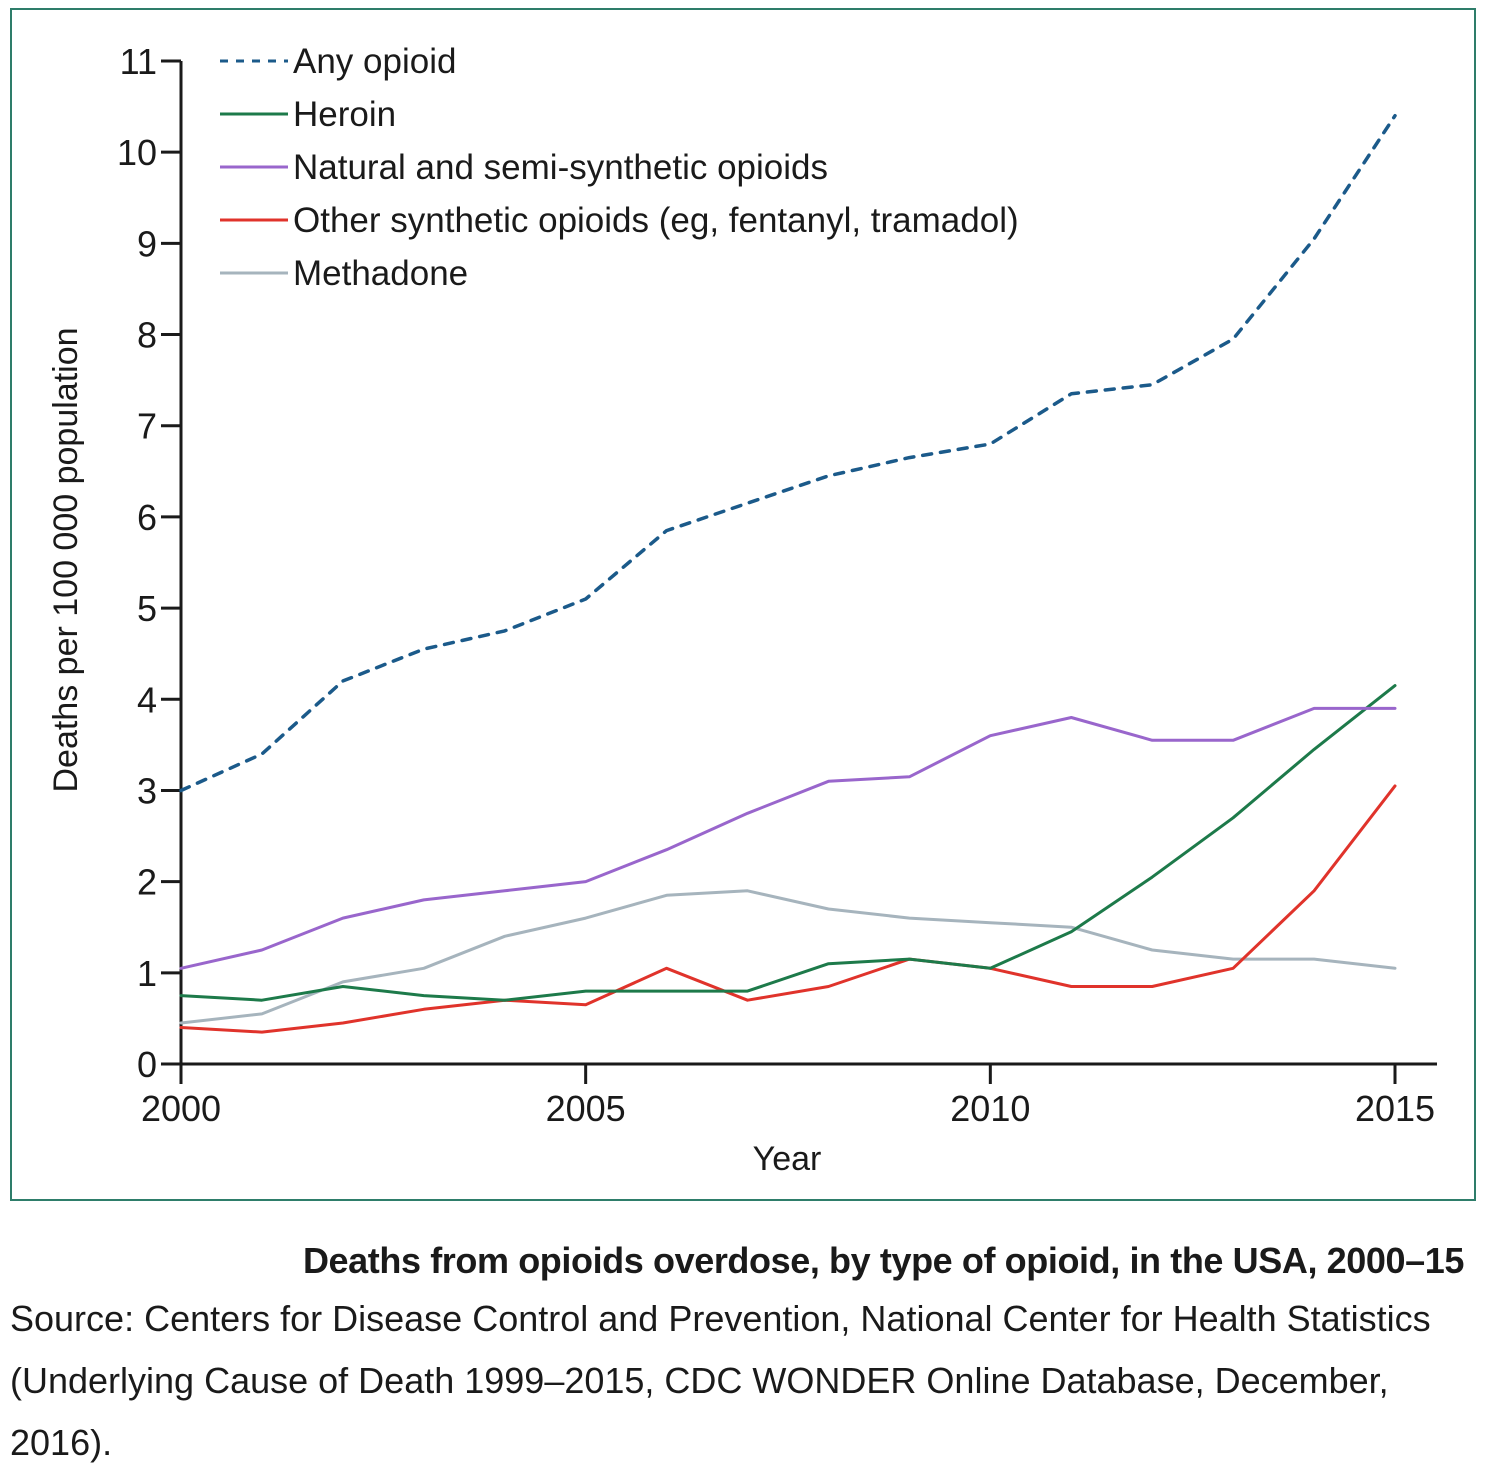  Describe the element at coordinates (374, 61) in the screenshot. I see `legend-label-0: Any opioid` at that location.